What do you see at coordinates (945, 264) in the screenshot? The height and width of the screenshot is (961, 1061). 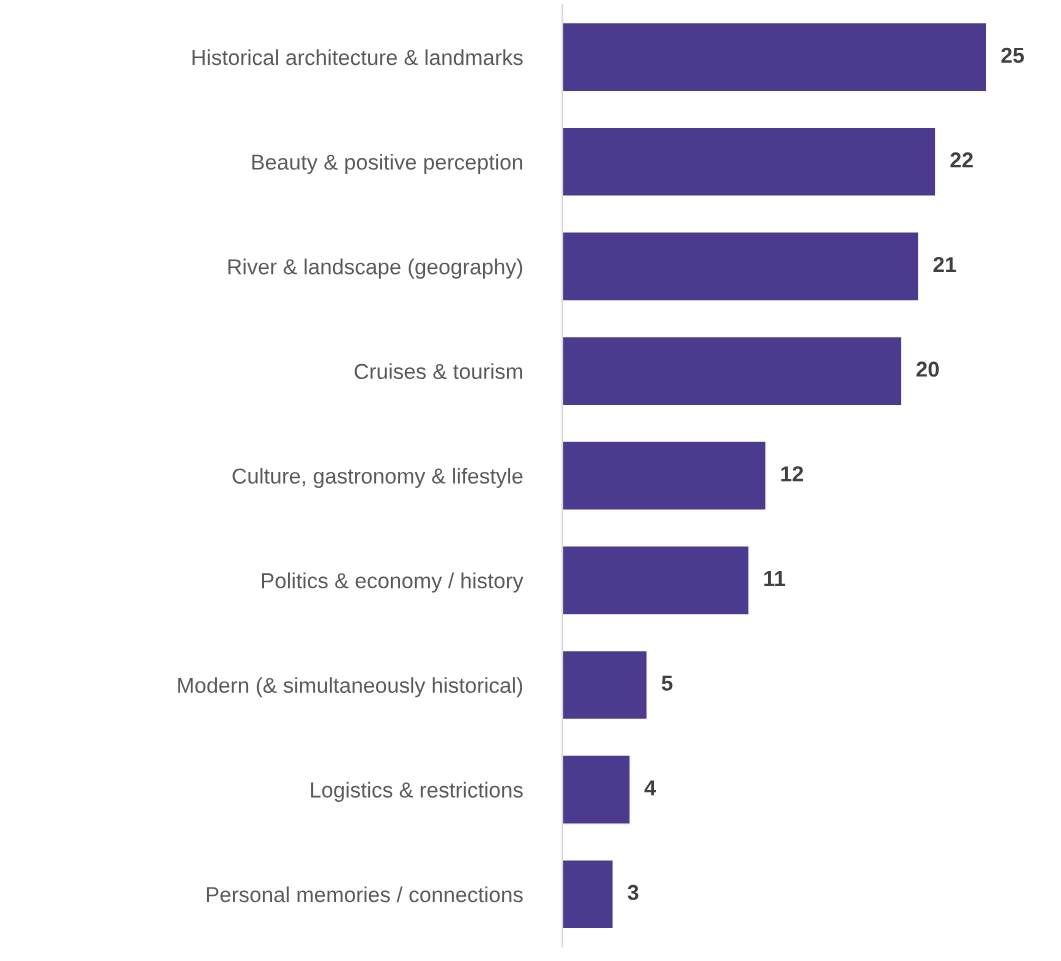 I see `data-label: 21` at bounding box center [945, 264].